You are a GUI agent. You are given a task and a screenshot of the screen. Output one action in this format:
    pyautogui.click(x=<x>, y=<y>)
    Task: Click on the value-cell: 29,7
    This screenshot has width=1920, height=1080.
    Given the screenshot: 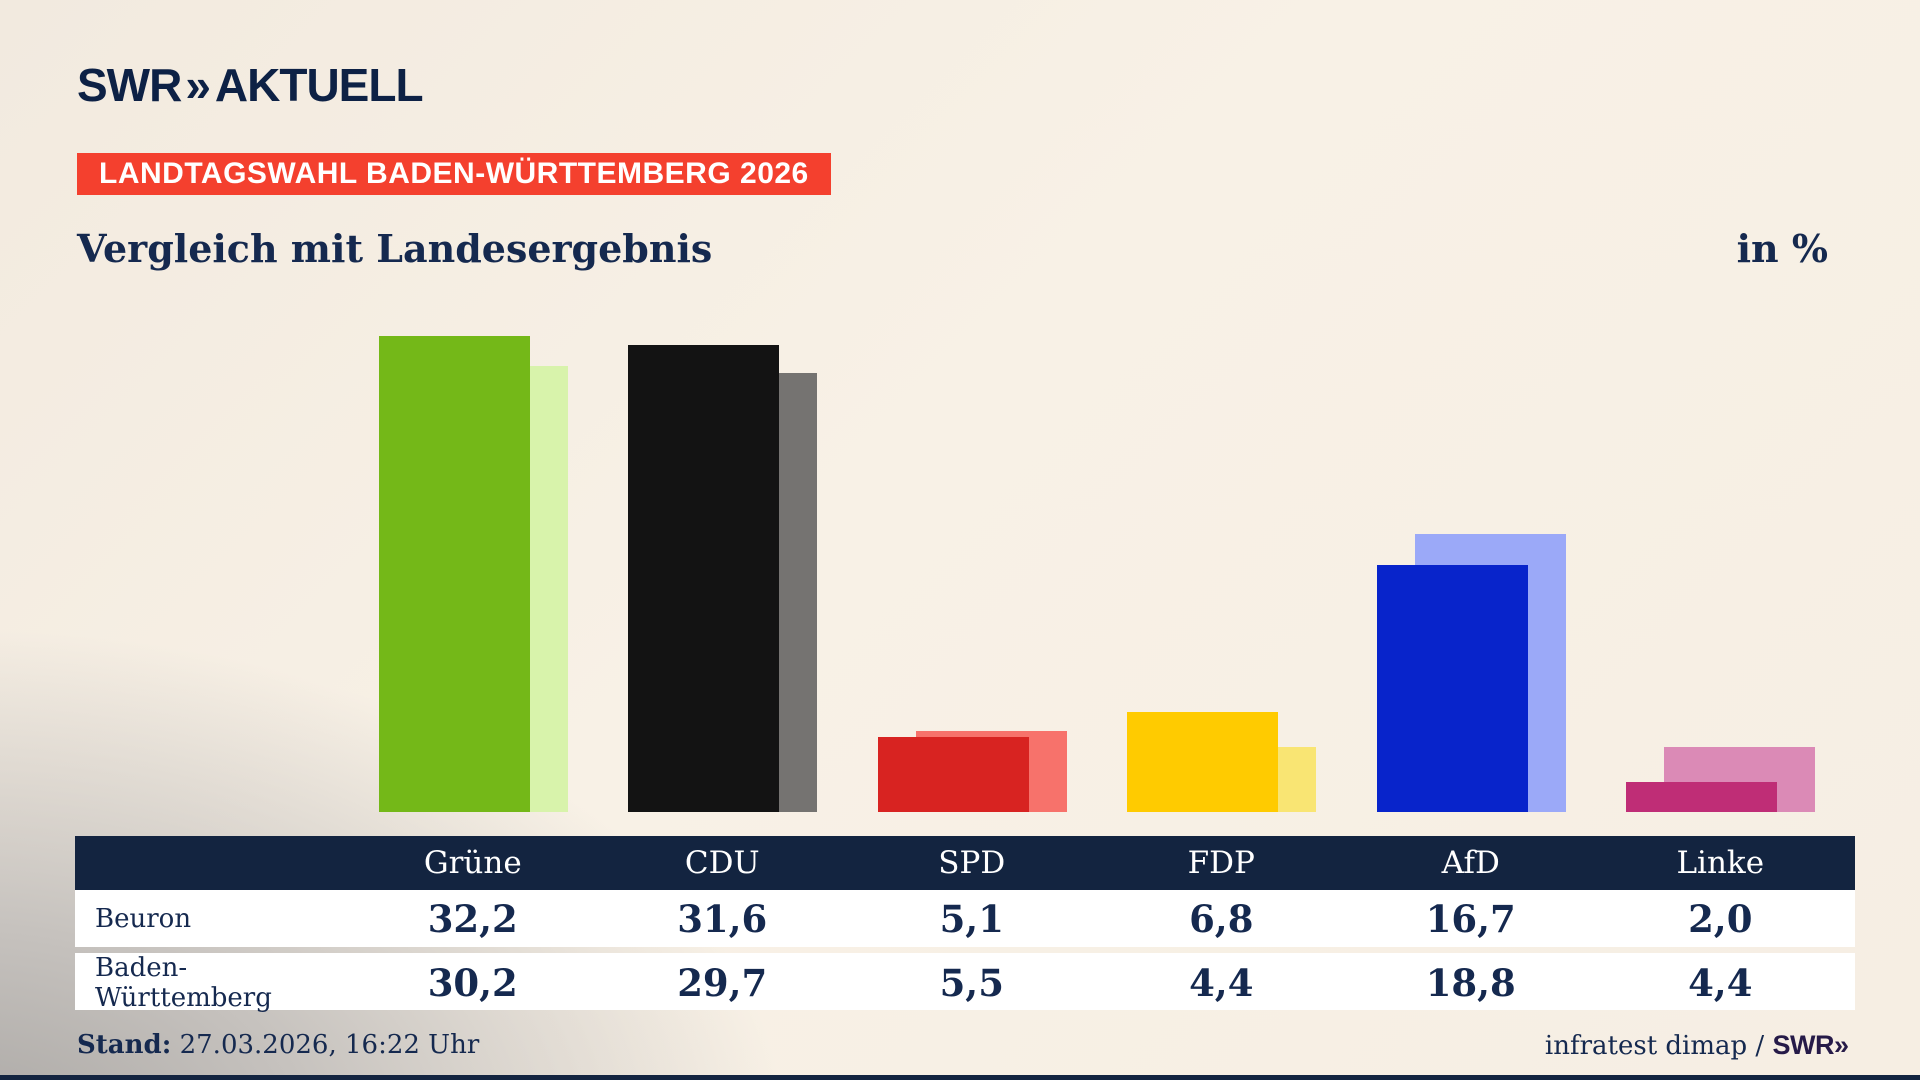 What is the action you would take?
    pyautogui.click(x=722, y=983)
    